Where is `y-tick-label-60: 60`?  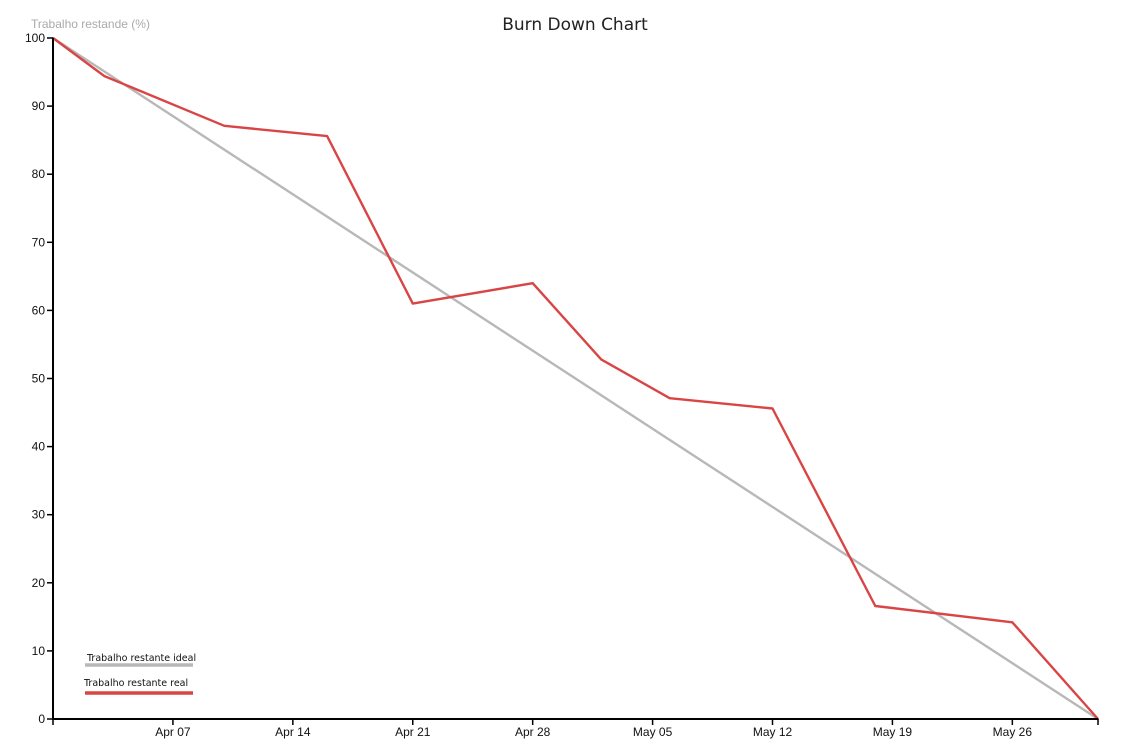
y-tick-label-60: 60 is located at coordinates (39, 310).